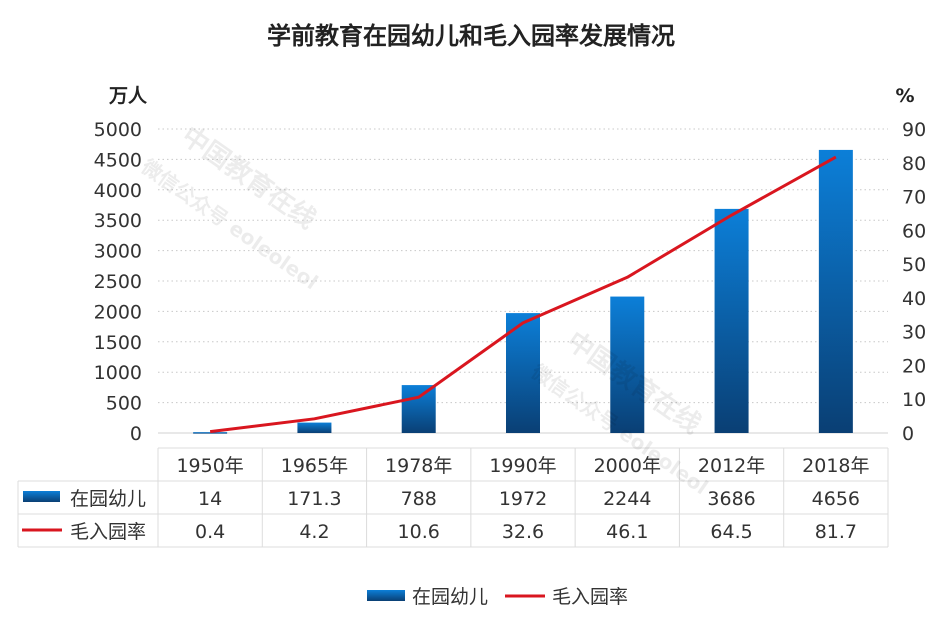 The image size is (942, 627). I want to click on category-label: 2018年, so click(835, 466).